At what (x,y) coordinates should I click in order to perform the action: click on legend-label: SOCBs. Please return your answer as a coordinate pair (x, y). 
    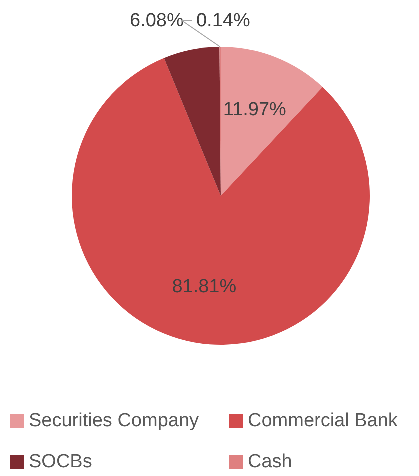
    Looking at the image, I should click on (60, 462).